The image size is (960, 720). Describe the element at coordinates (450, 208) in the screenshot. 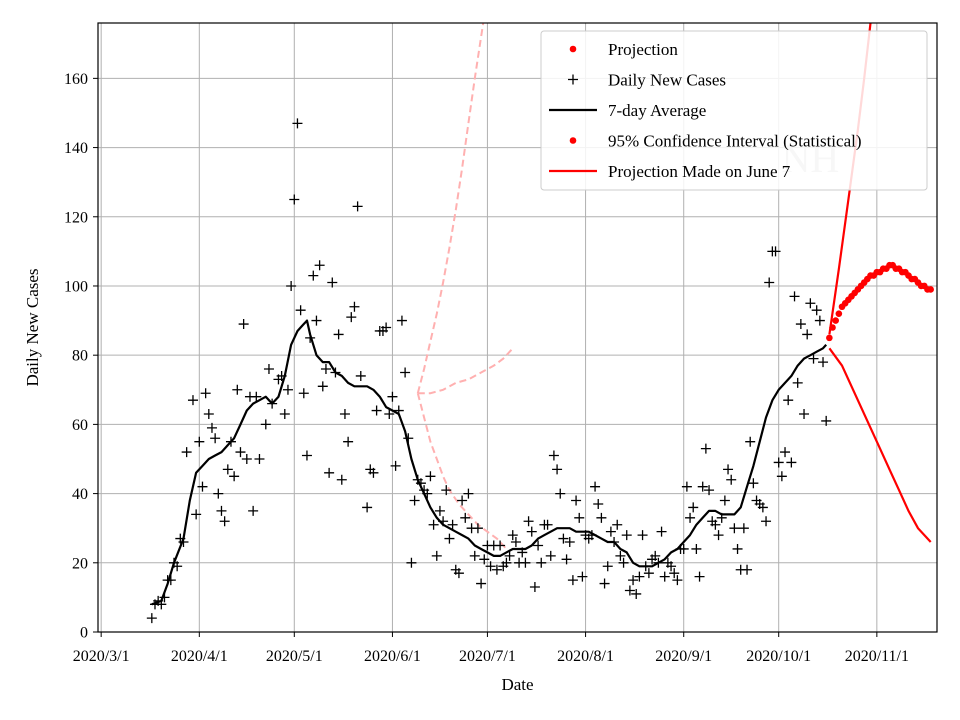

I see `june7-ci-upper-line` at that location.